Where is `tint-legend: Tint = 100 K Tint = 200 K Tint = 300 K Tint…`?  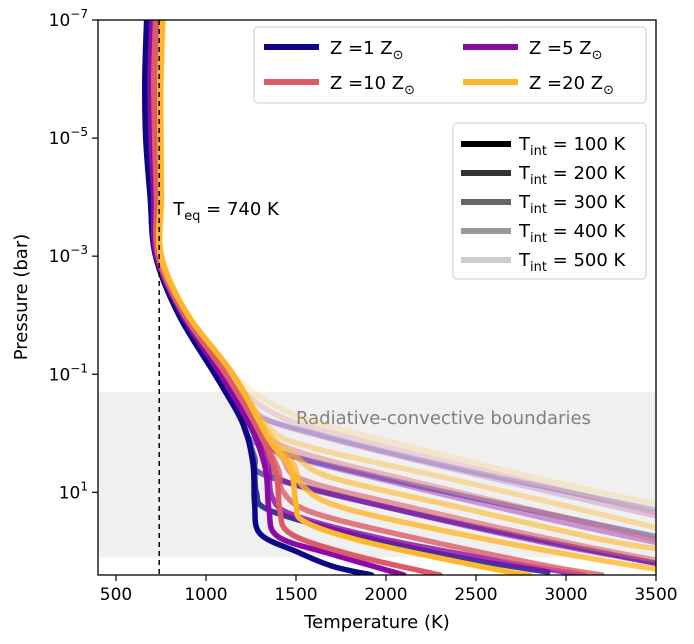 tint-legend: Tint = 100 K Tint = 200 K Tint = 300 K Tint… is located at coordinates (549, 201).